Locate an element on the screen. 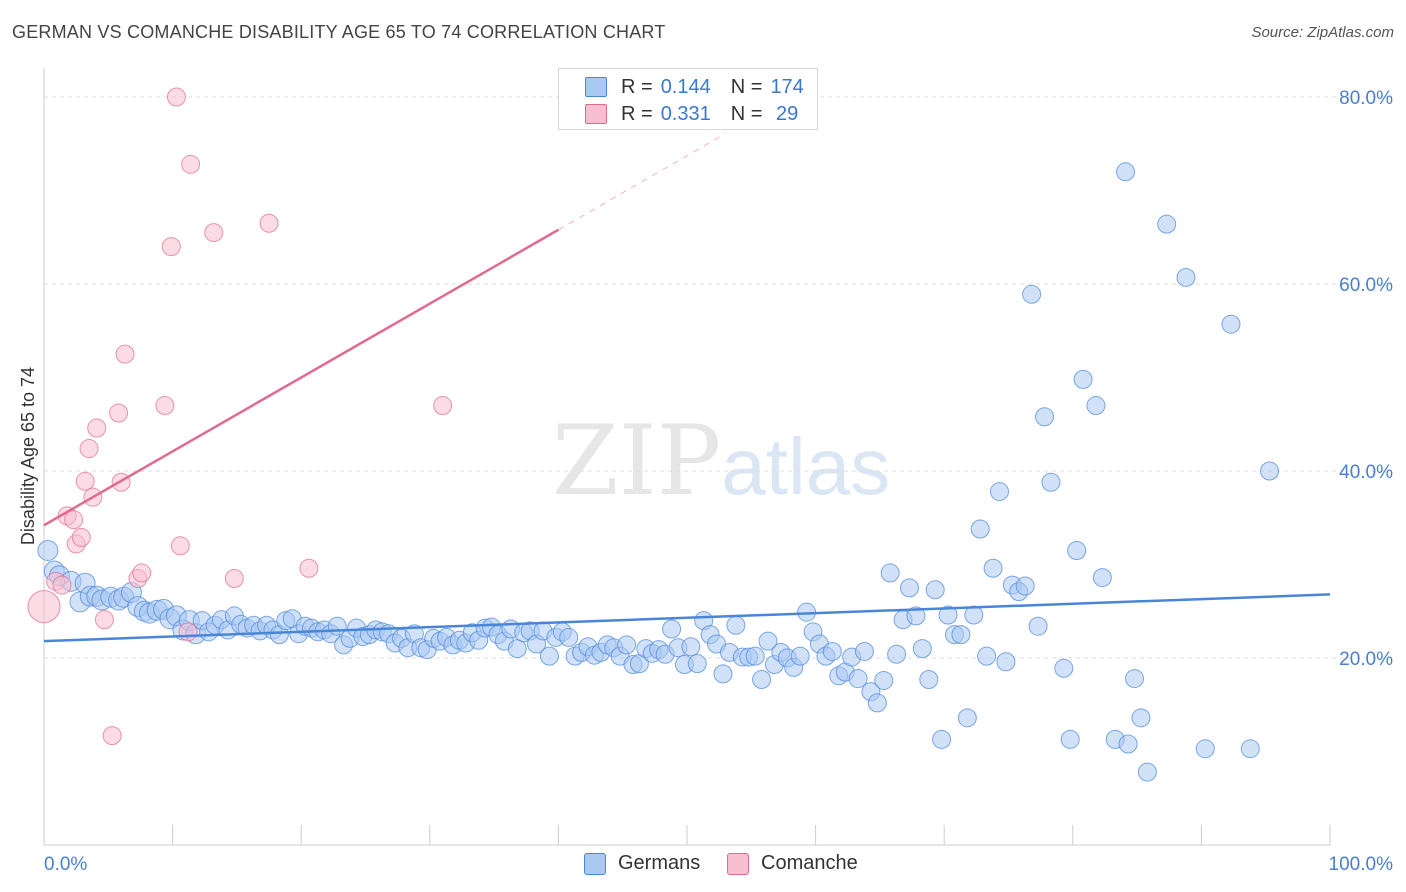 The image size is (1406, 892). legend-row-comanche: R = 0.331 N = 29 is located at coordinates (691, 114).